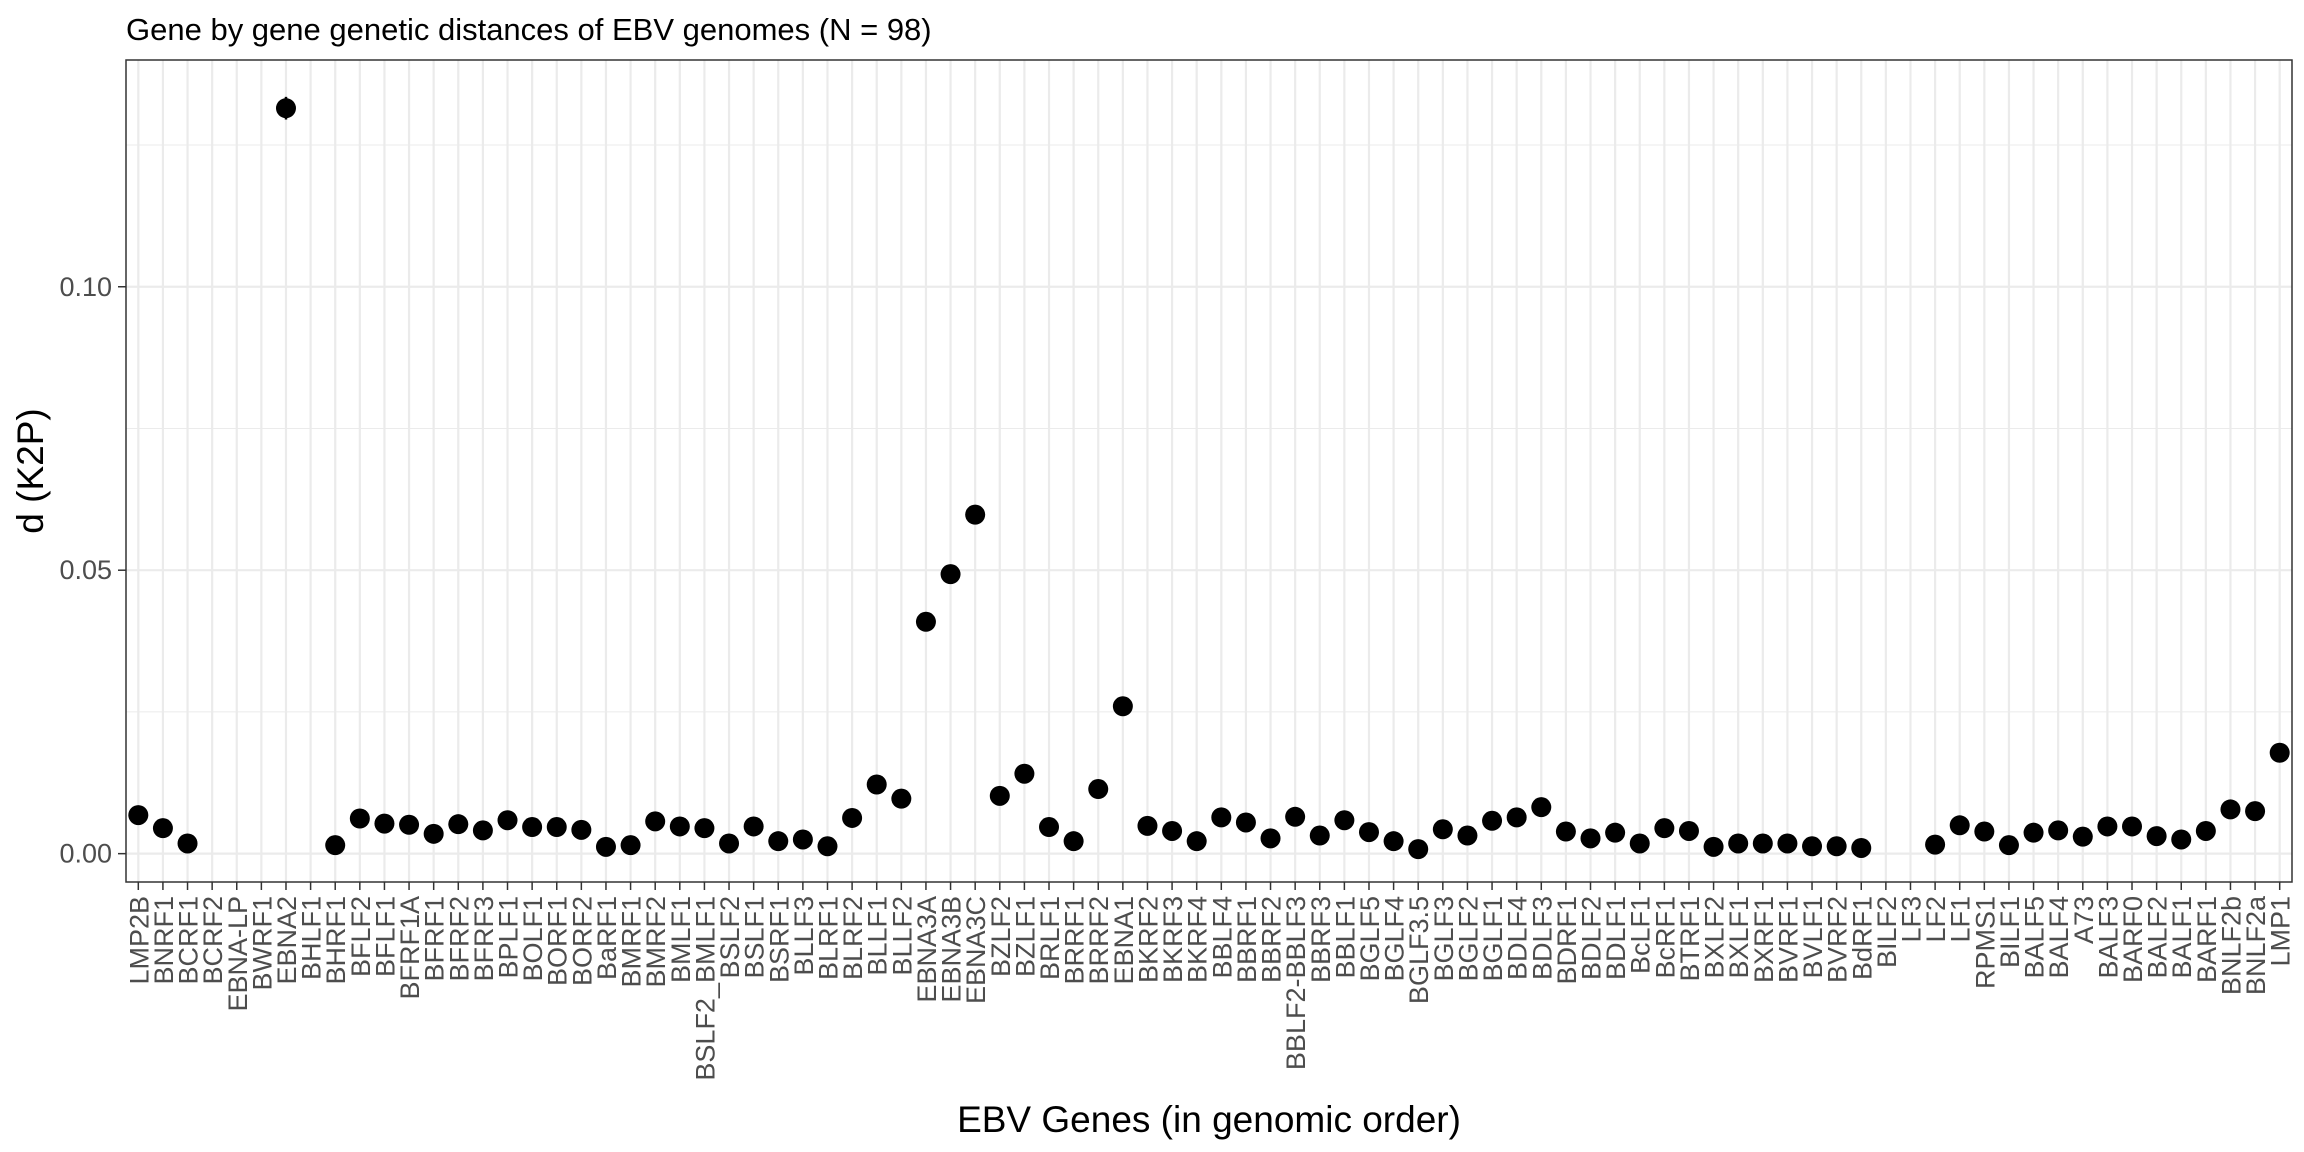 The height and width of the screenshot is (1152, 2304). Describe the element at coordinates (1764, 939) in the screenshot. I see `x-tick-label: BXRF1` at that location.